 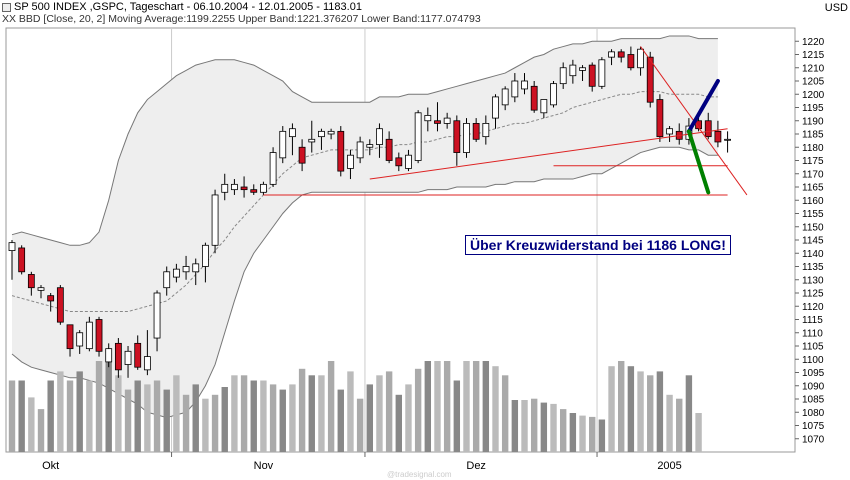 I want to click on y-tick-label: 1165, so click(x=813, y=188).